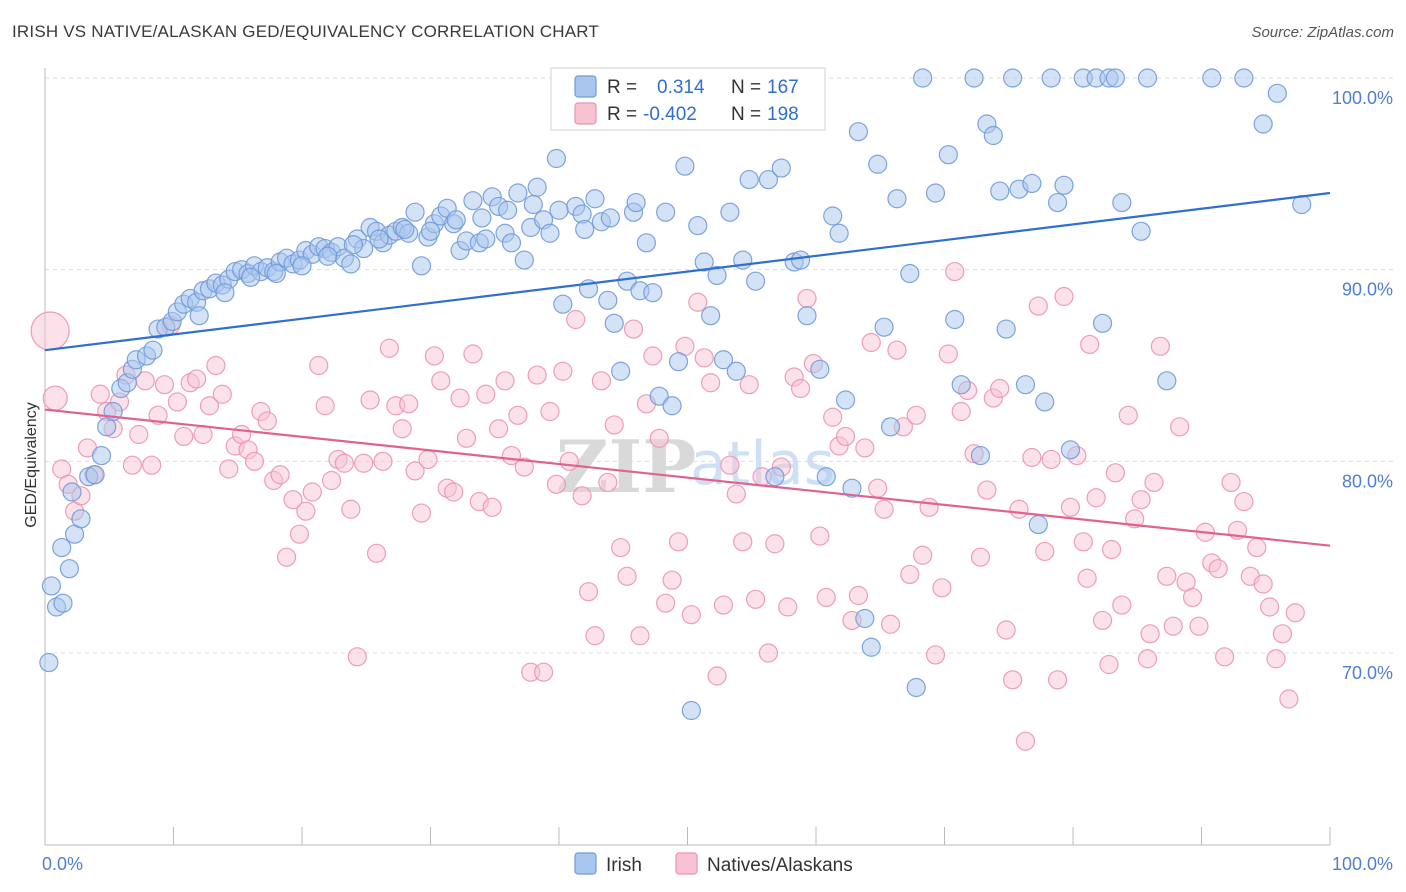 The height and width of the screenshot is (892, 1406). What do you see at coordinates (1362, 864) in the screenshot?
I see `x-tick-label: 100.0%` at bounding box center [1362, 864].